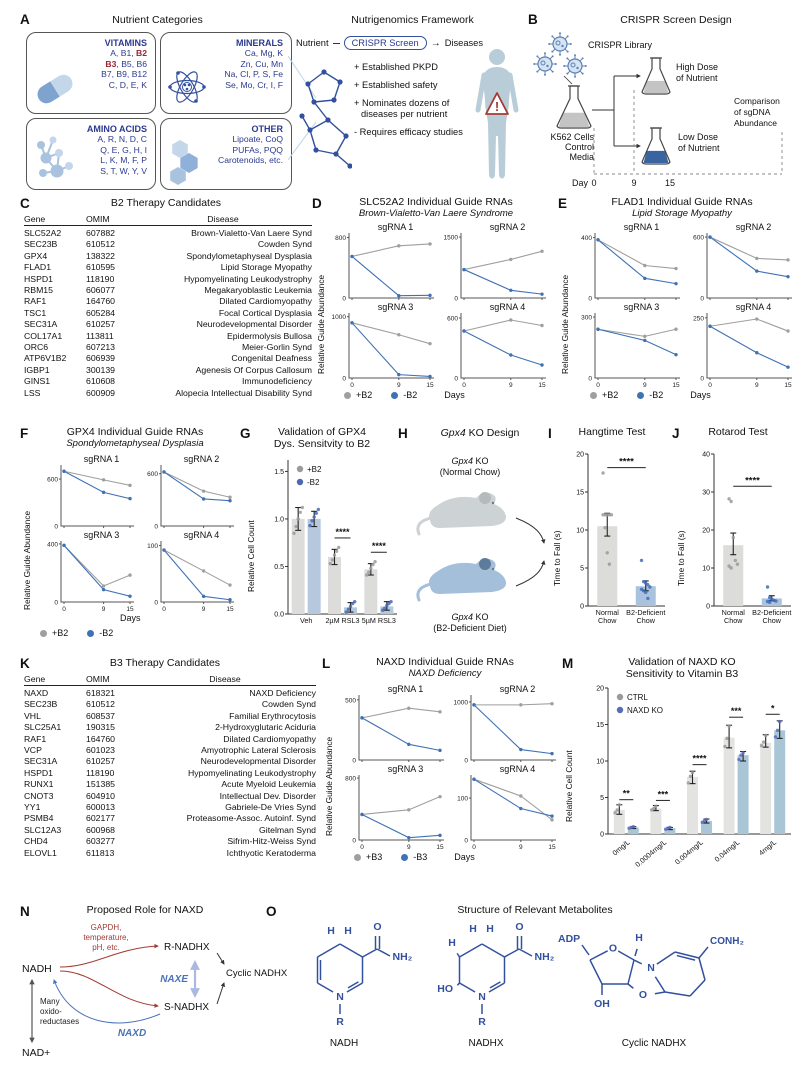  Describe the element at coordinates (379, 620) in the screenshot. I see `svg-text: 5µM RSL3` at that location.